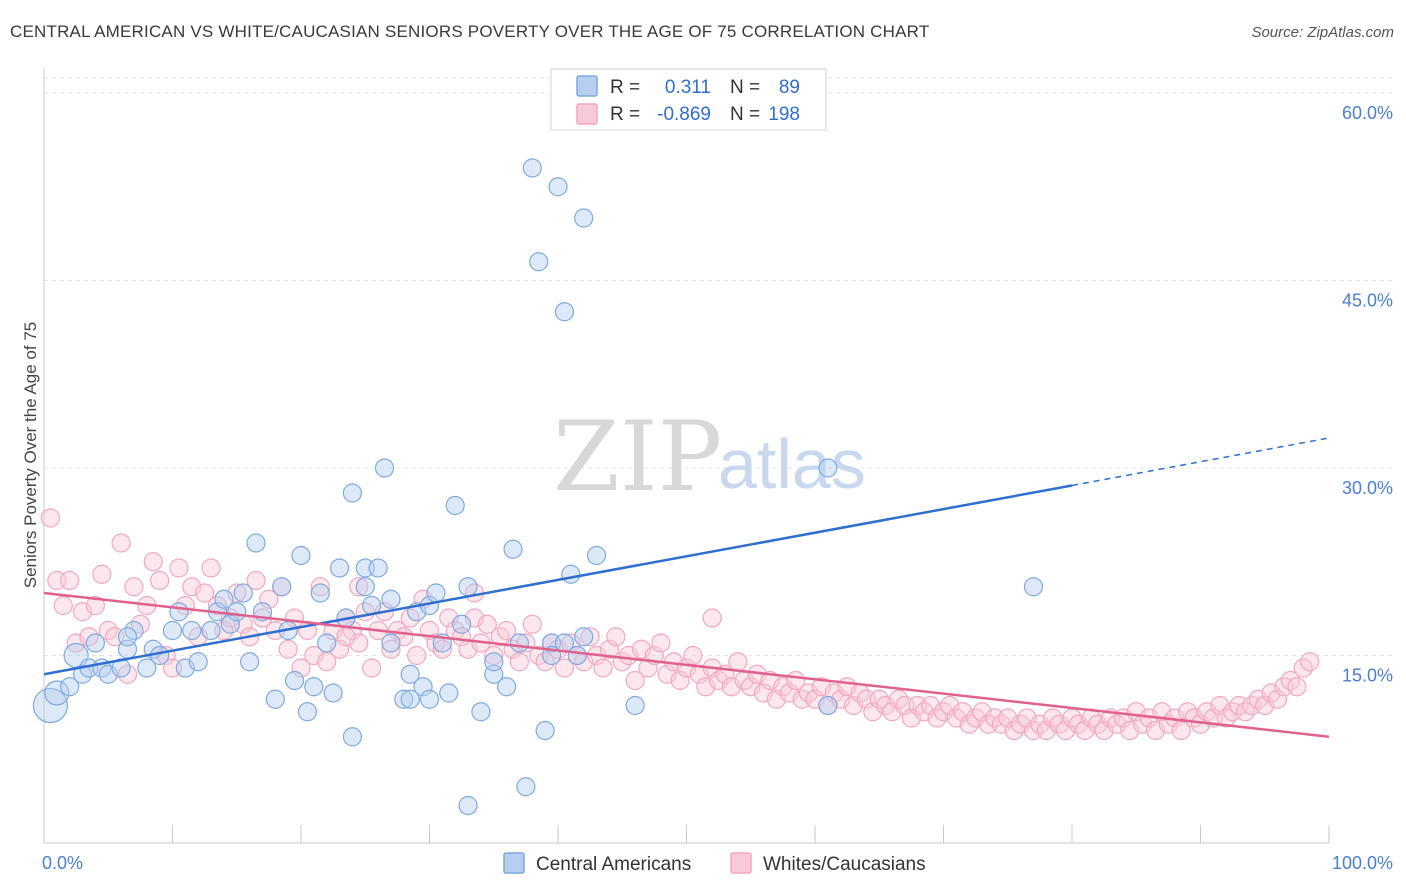  What do you see at coordinates (684, 114) in the screenshot?
I see `legend-r-value-2: -0.869` at bounding box center [684, 114].